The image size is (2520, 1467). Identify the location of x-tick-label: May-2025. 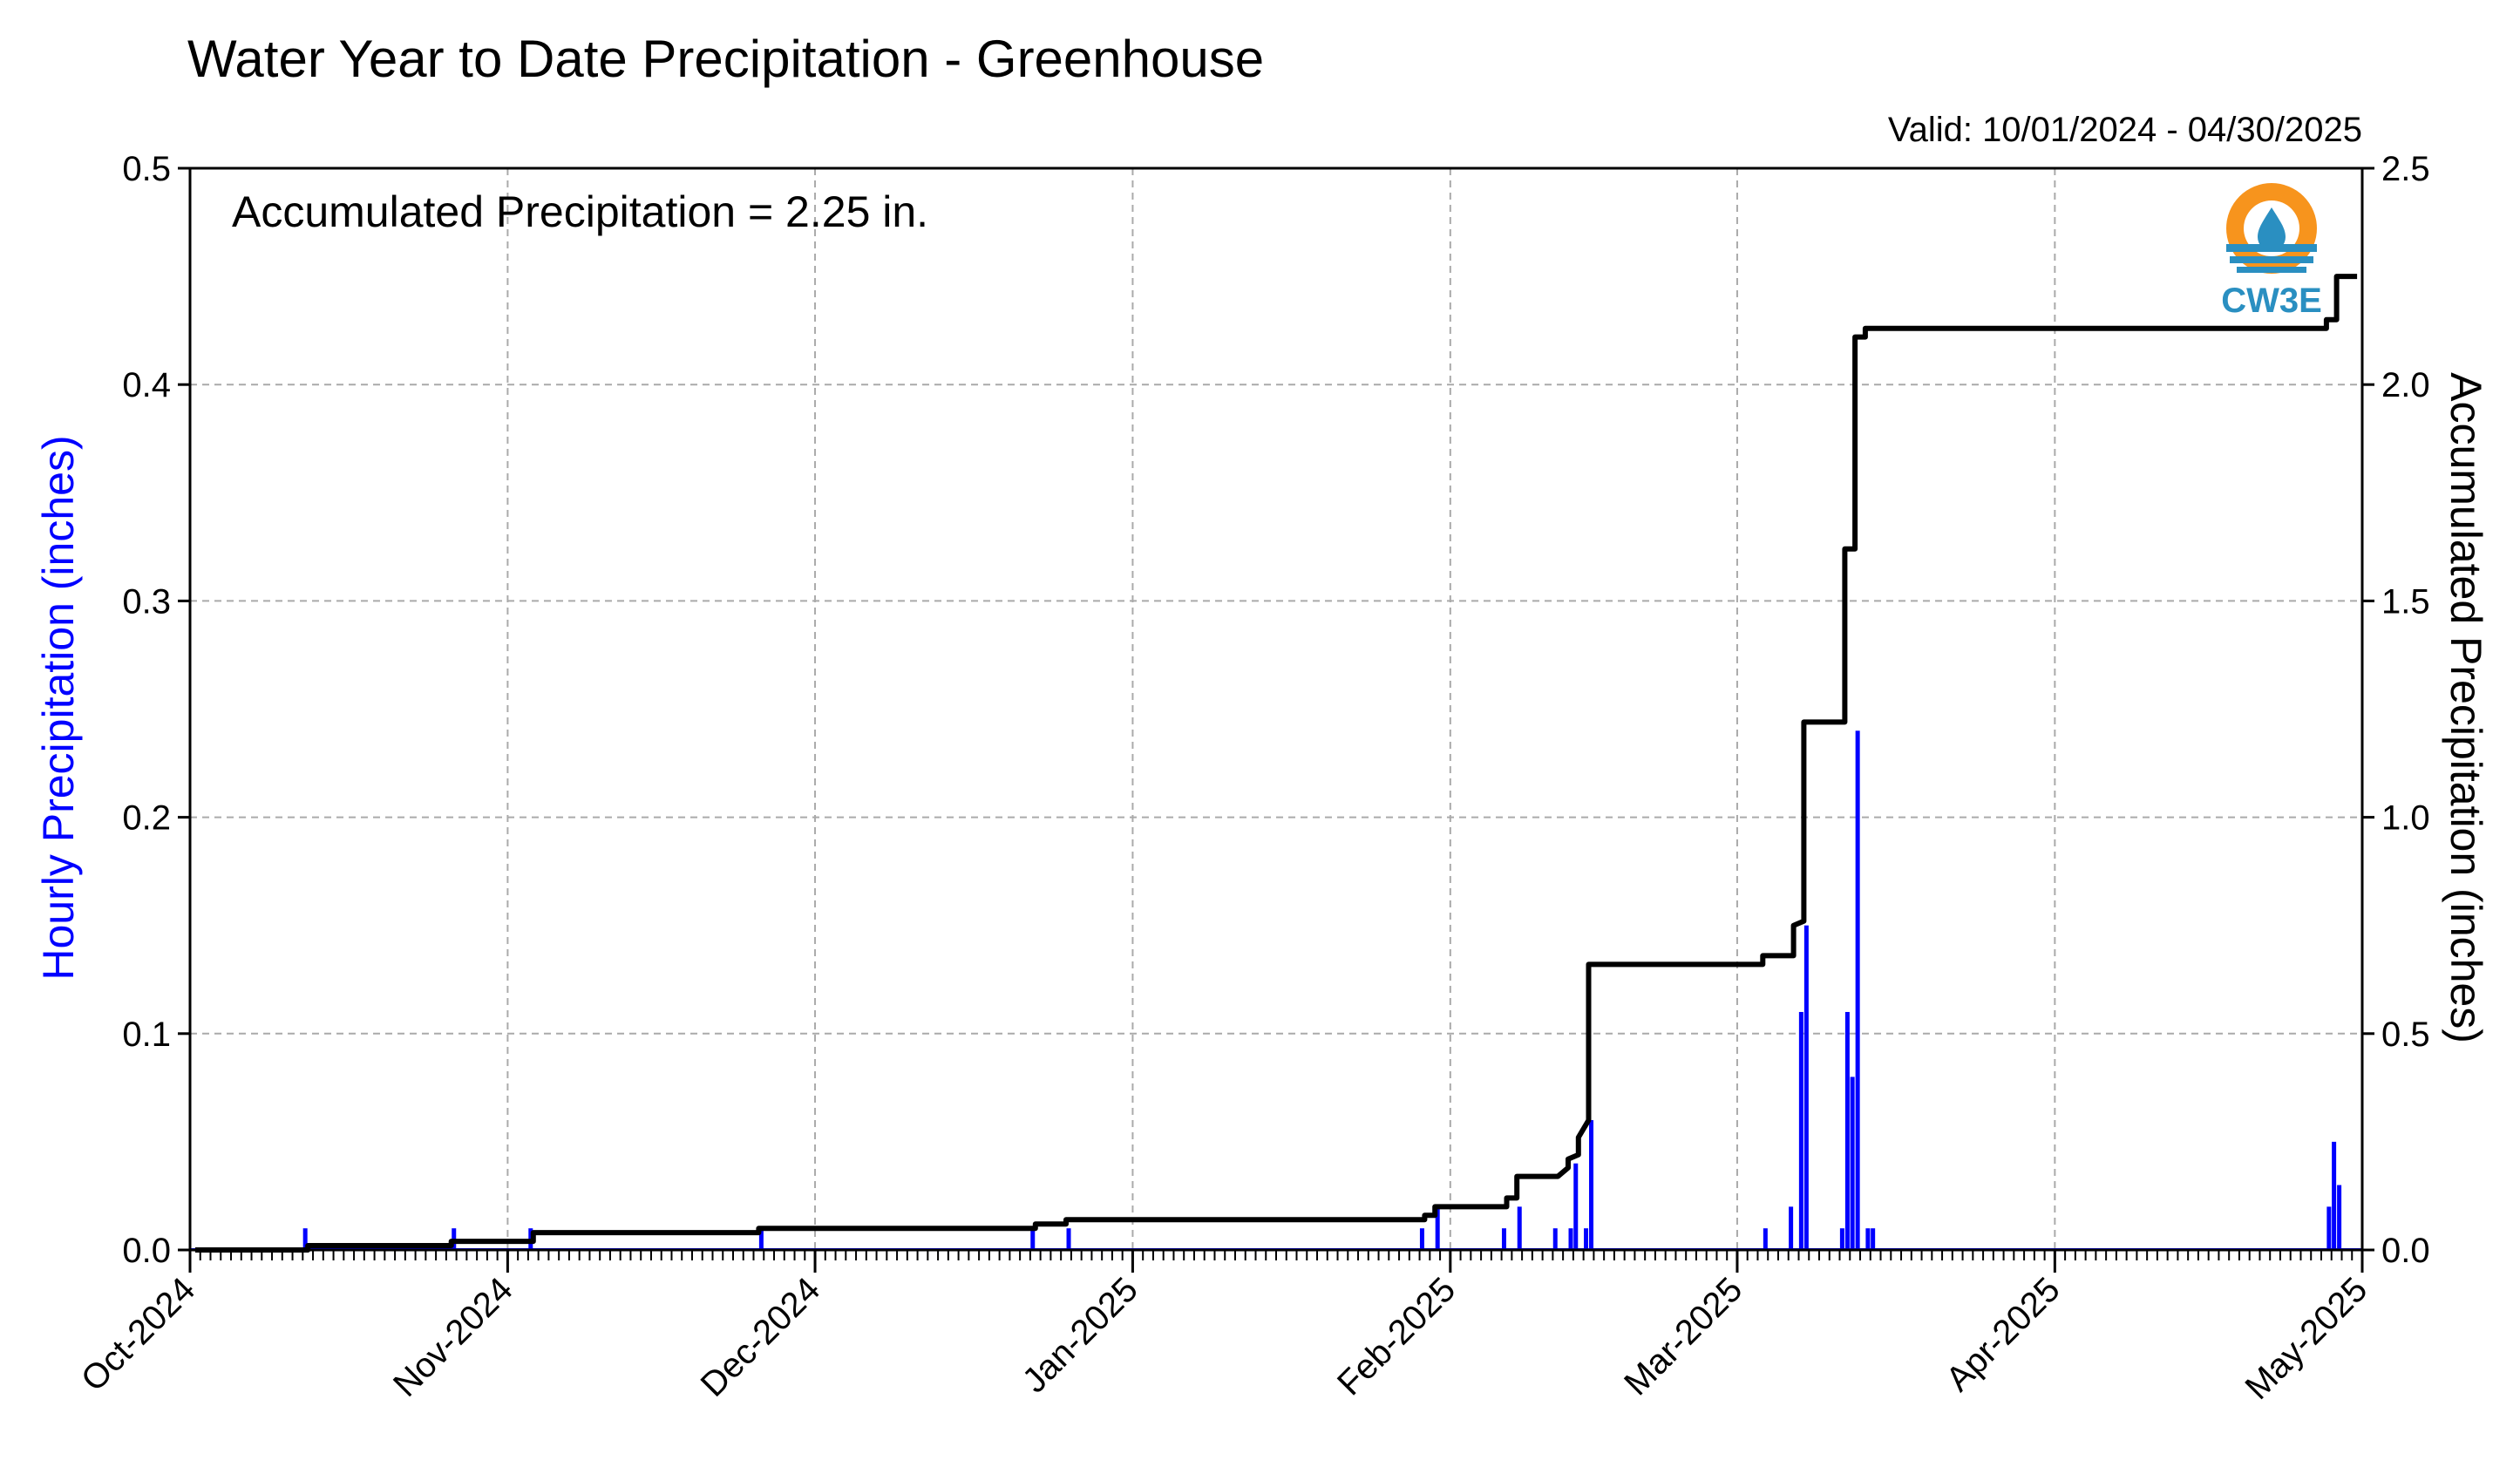
(2306, 1338).